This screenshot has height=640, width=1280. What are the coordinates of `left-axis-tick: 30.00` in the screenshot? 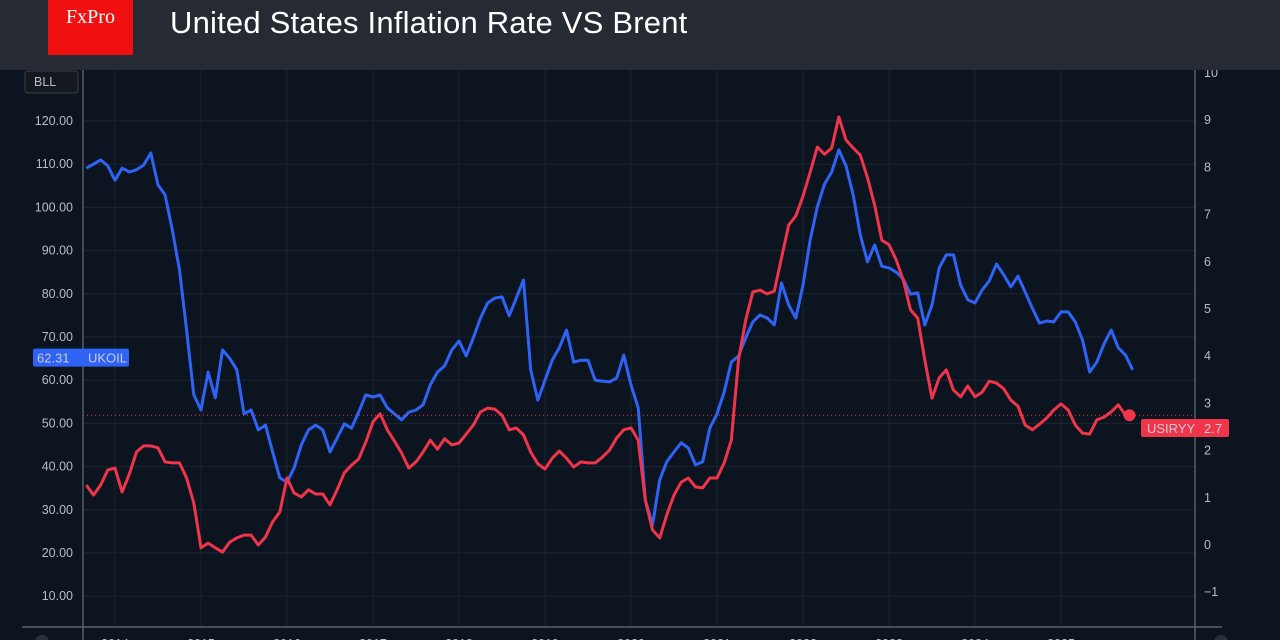 It's located at (57, 510).